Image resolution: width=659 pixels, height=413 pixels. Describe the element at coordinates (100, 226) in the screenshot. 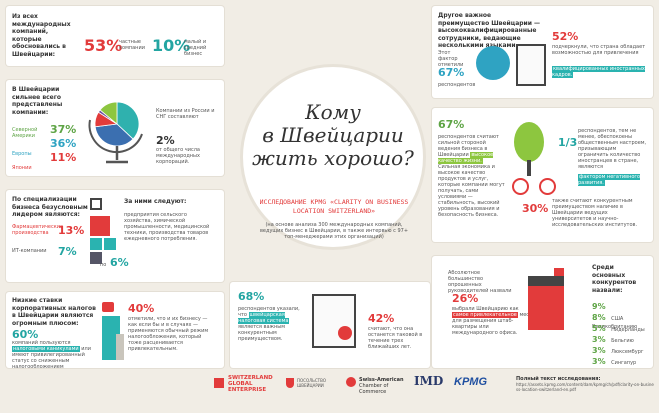

I see `block-red` at that location.